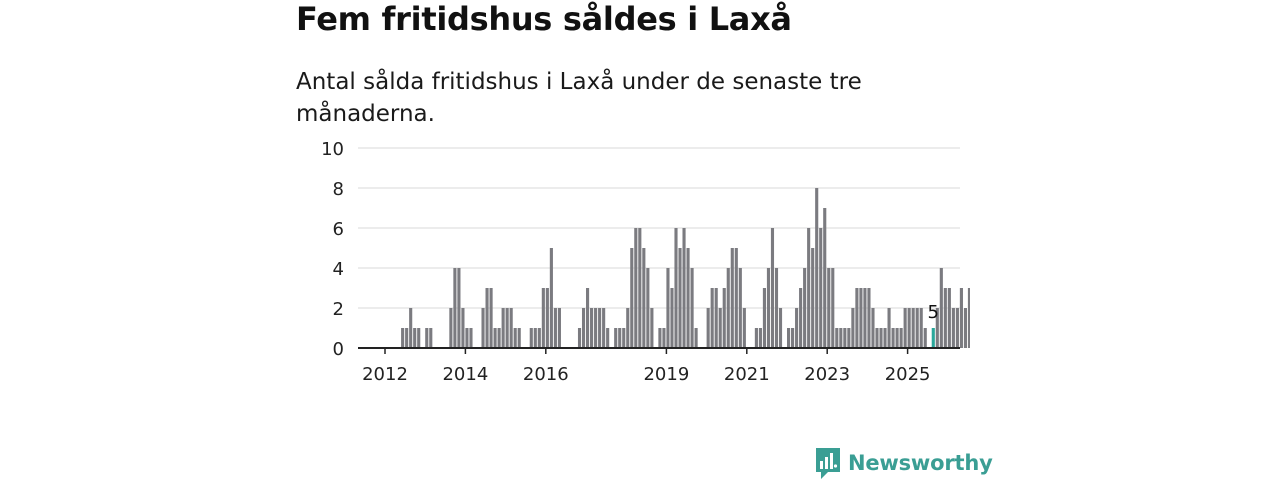 Image resolution: width=1280 pixels, height=480 pixels. What do you see at coordinates (747, 374) in the screenshot?
I see `x-tick-label: 2021` at bounding box center [747, 374].